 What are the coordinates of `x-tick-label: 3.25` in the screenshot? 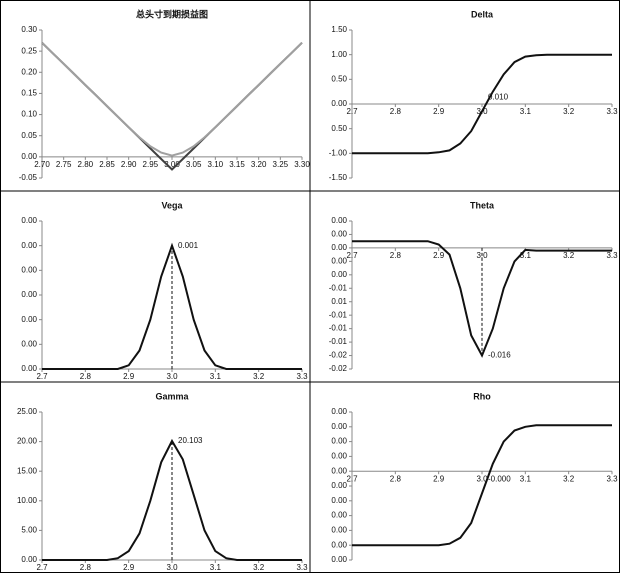 It's located at (281, 164).